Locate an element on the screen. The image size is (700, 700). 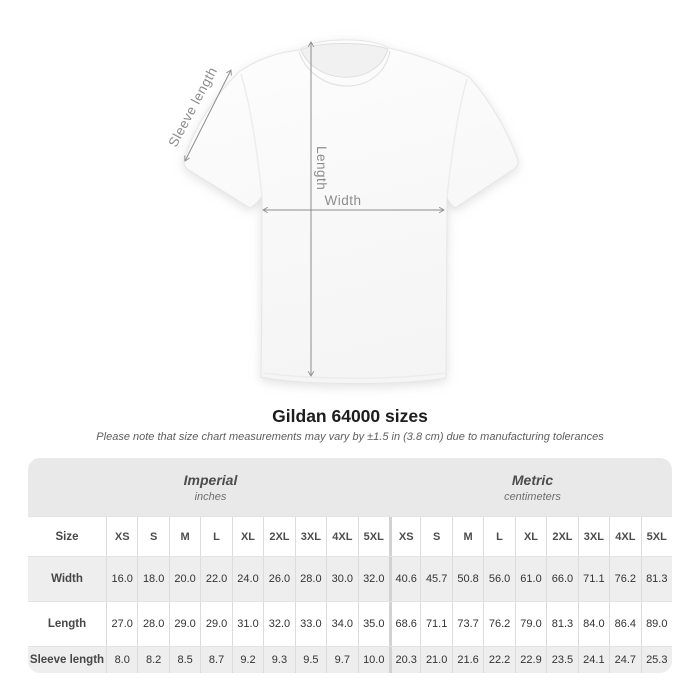
value-cell-metric: 84.0 is located at coordinates (593, 624).